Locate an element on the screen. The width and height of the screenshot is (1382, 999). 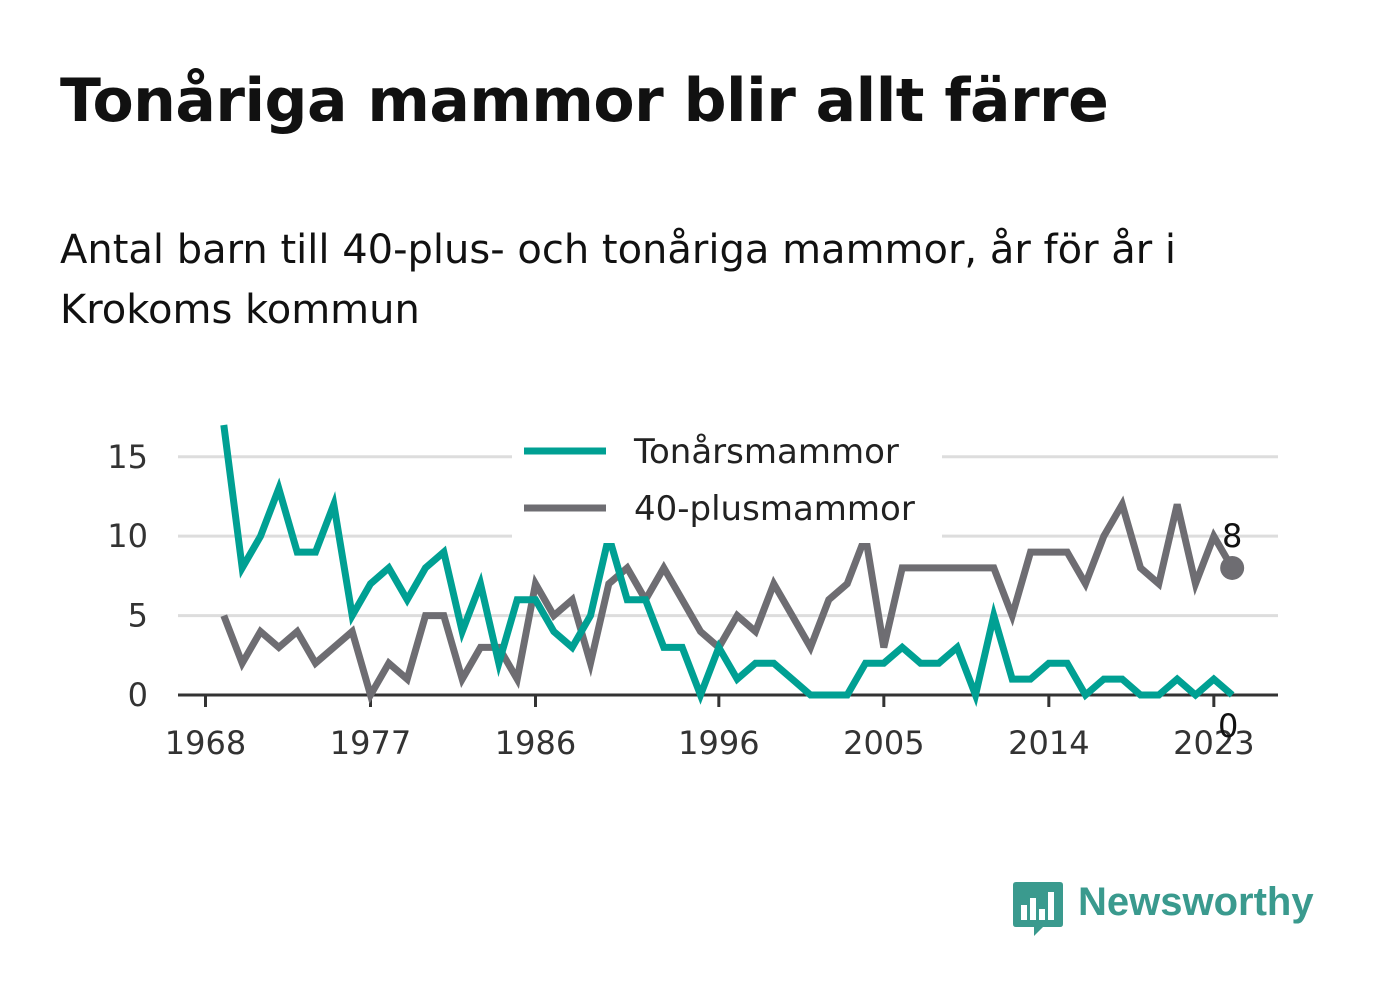
y-tick-label-15: 15 is located at coordinates (127, 457).